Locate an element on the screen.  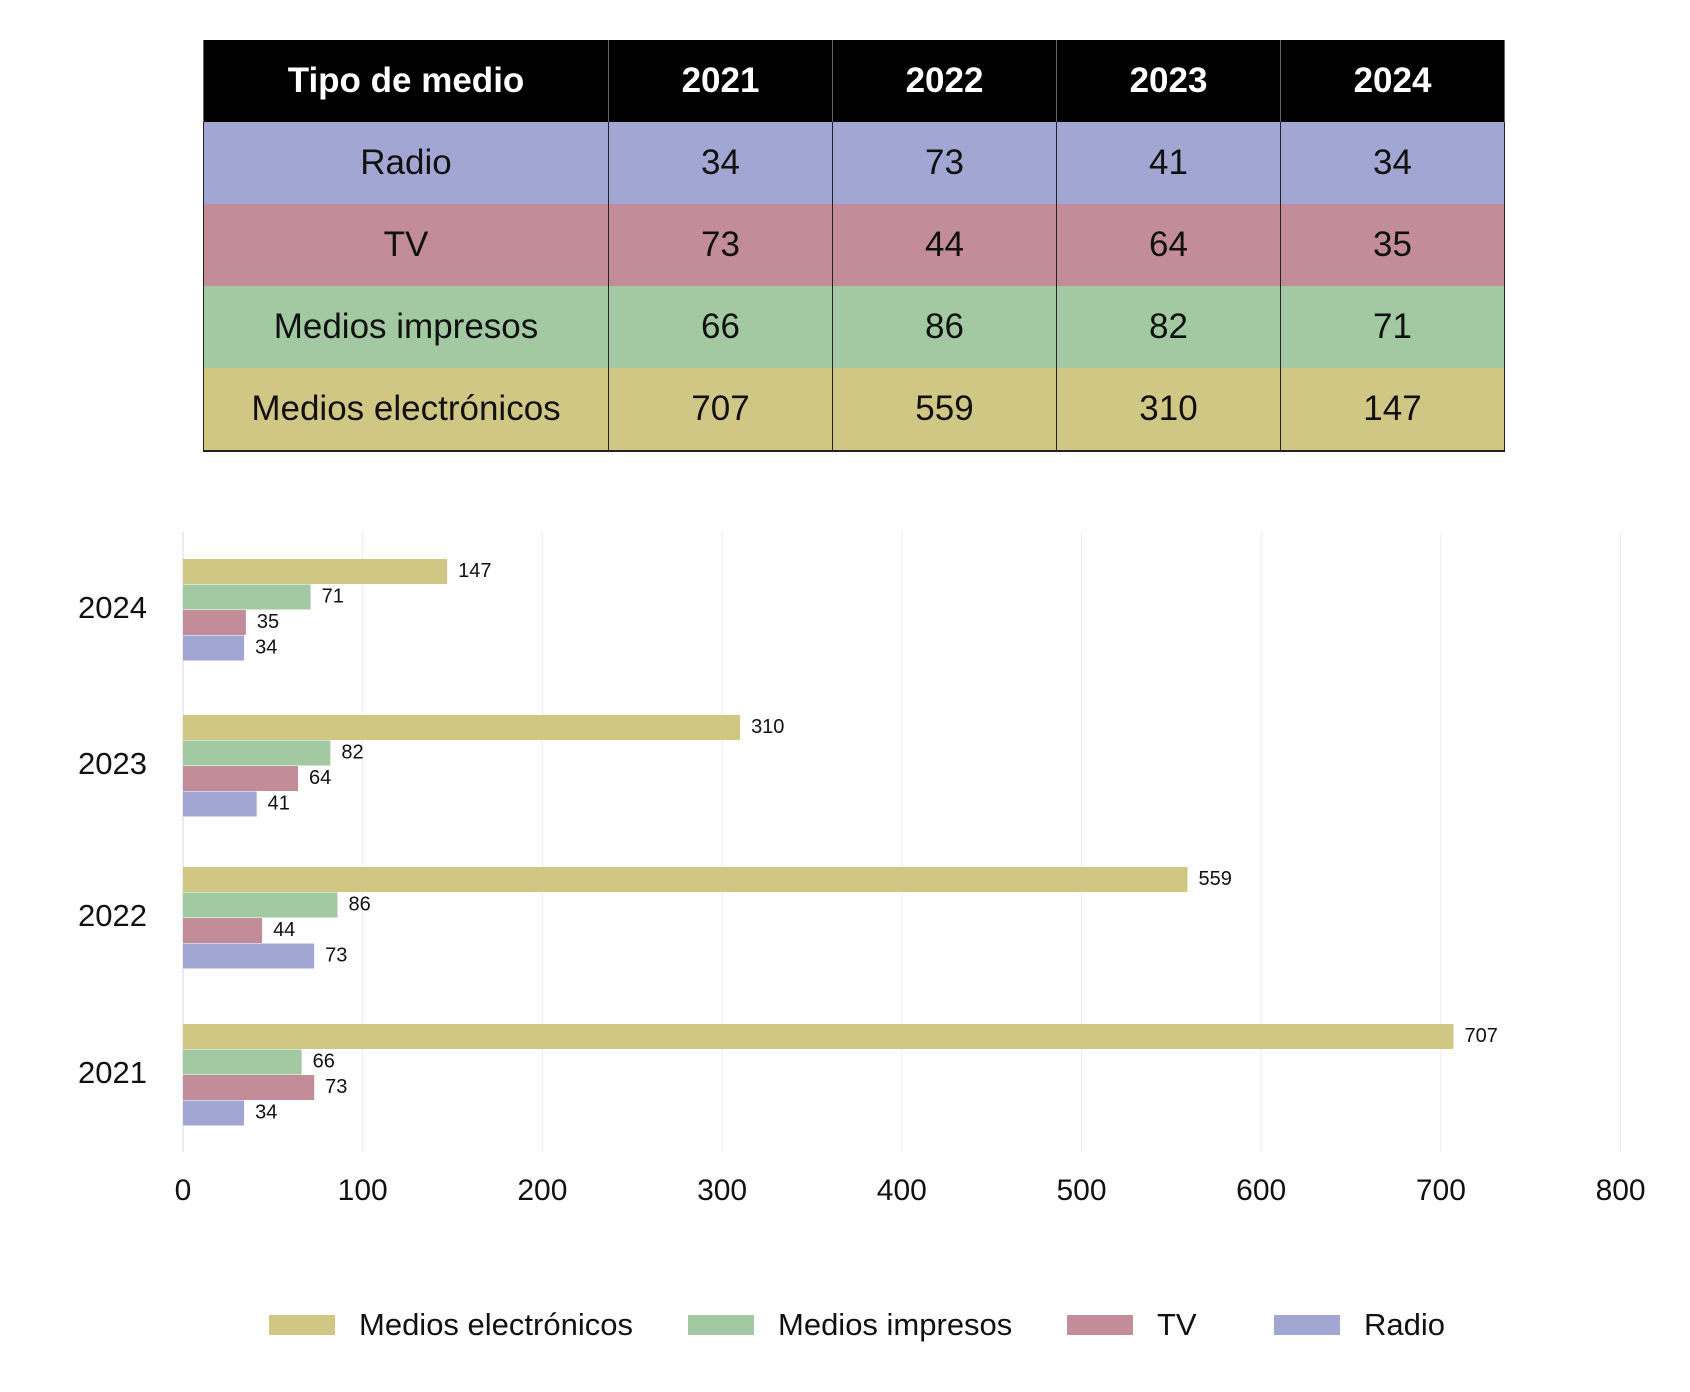
legend-label: Medios impresos is located at coordinates (895, 1324).